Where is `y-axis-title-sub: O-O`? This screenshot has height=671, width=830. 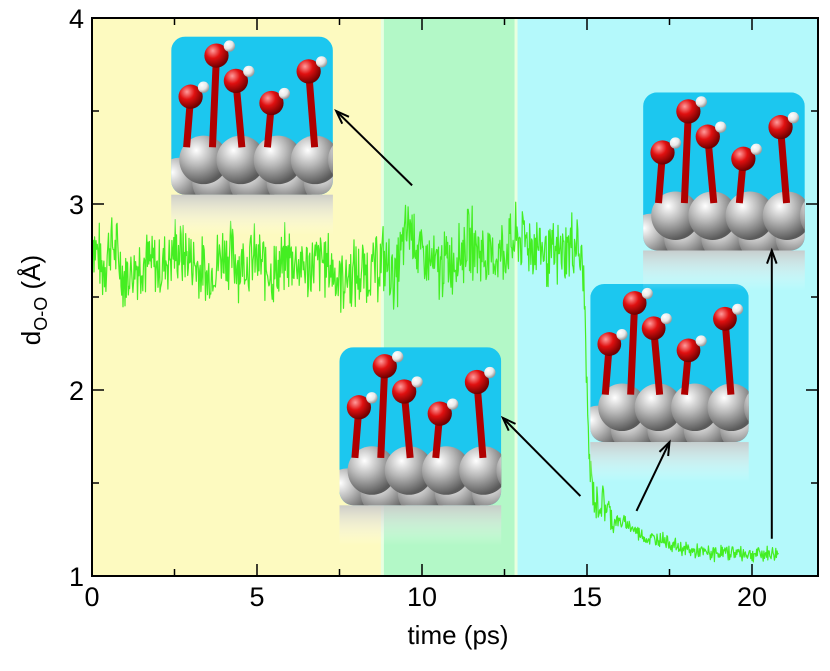 y-axis-title-sub: O-O is located at coordinates (41, 314).